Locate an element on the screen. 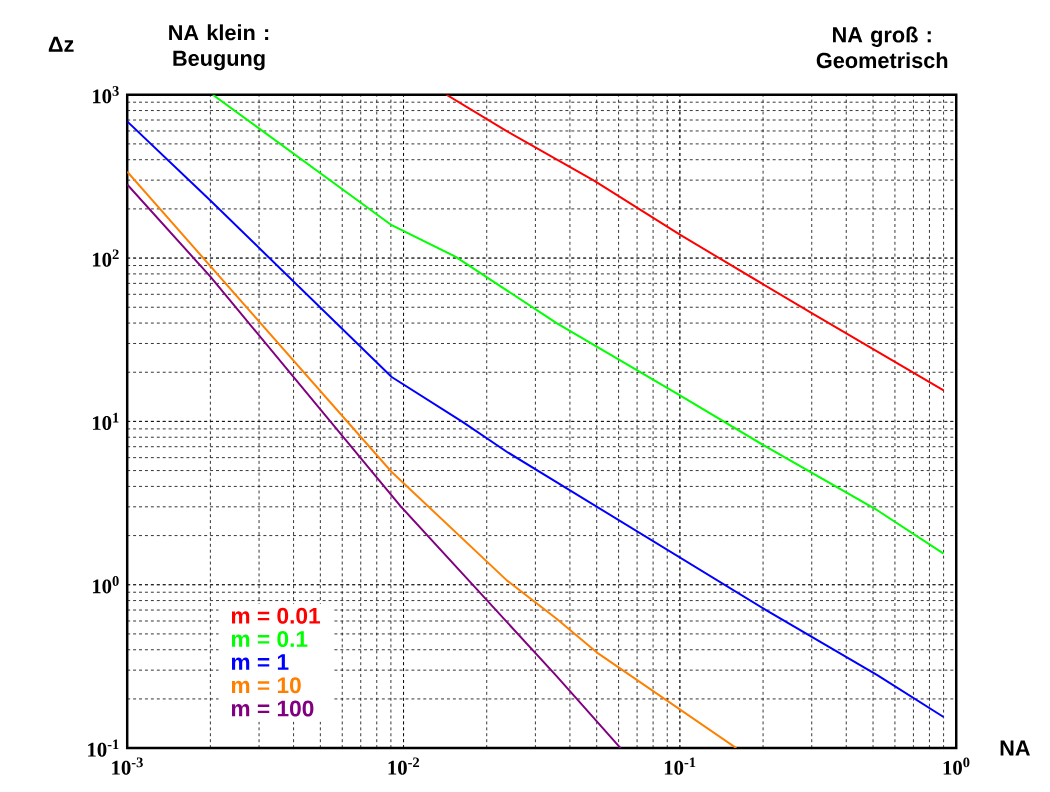  x-tick-label: 10$^{-1}$ is located at coordinates (680, 766).